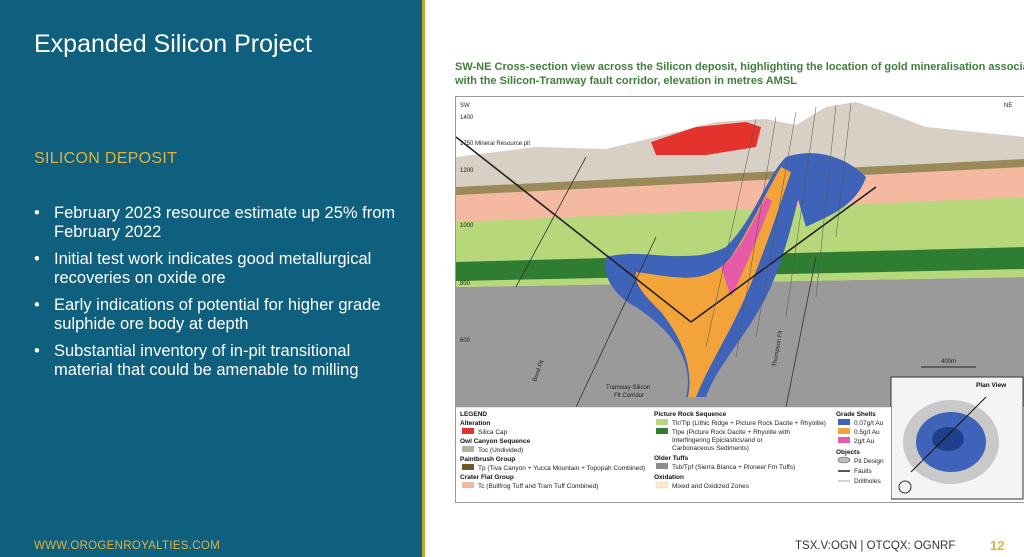 The width and height of the screenshot is (1024, 557). Describe the element at coordinates (669, 477) in the screenshot. I see `legend-group: Oxidation` at that location.